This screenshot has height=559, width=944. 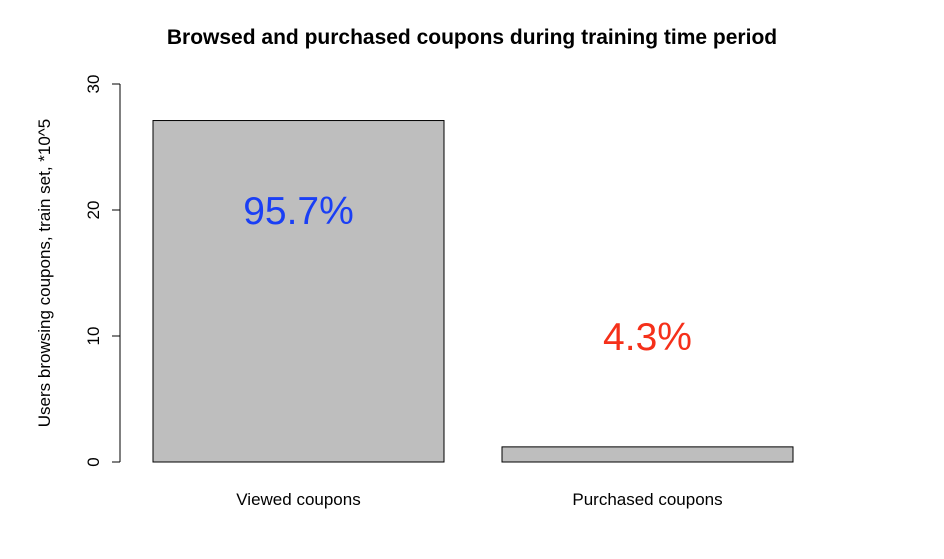 What do you see at coordinates (298, 499) in the screenshot?
I see `category-label: Viewed coupons` at bounding box center [298, 499].